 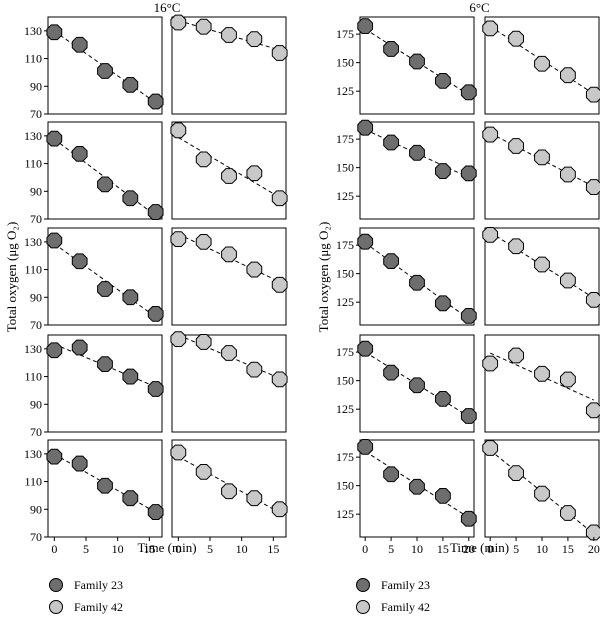 I want to click on panel-row5-family-23: 0 5 10 15 20, so click(x=417, y=497).